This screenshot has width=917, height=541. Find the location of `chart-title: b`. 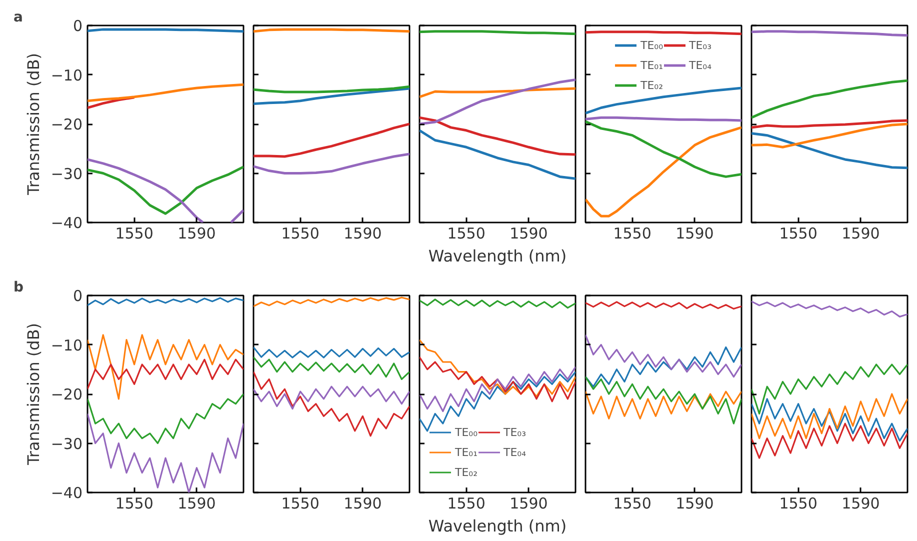

chart-title: b is located at coordinates (19, 288).